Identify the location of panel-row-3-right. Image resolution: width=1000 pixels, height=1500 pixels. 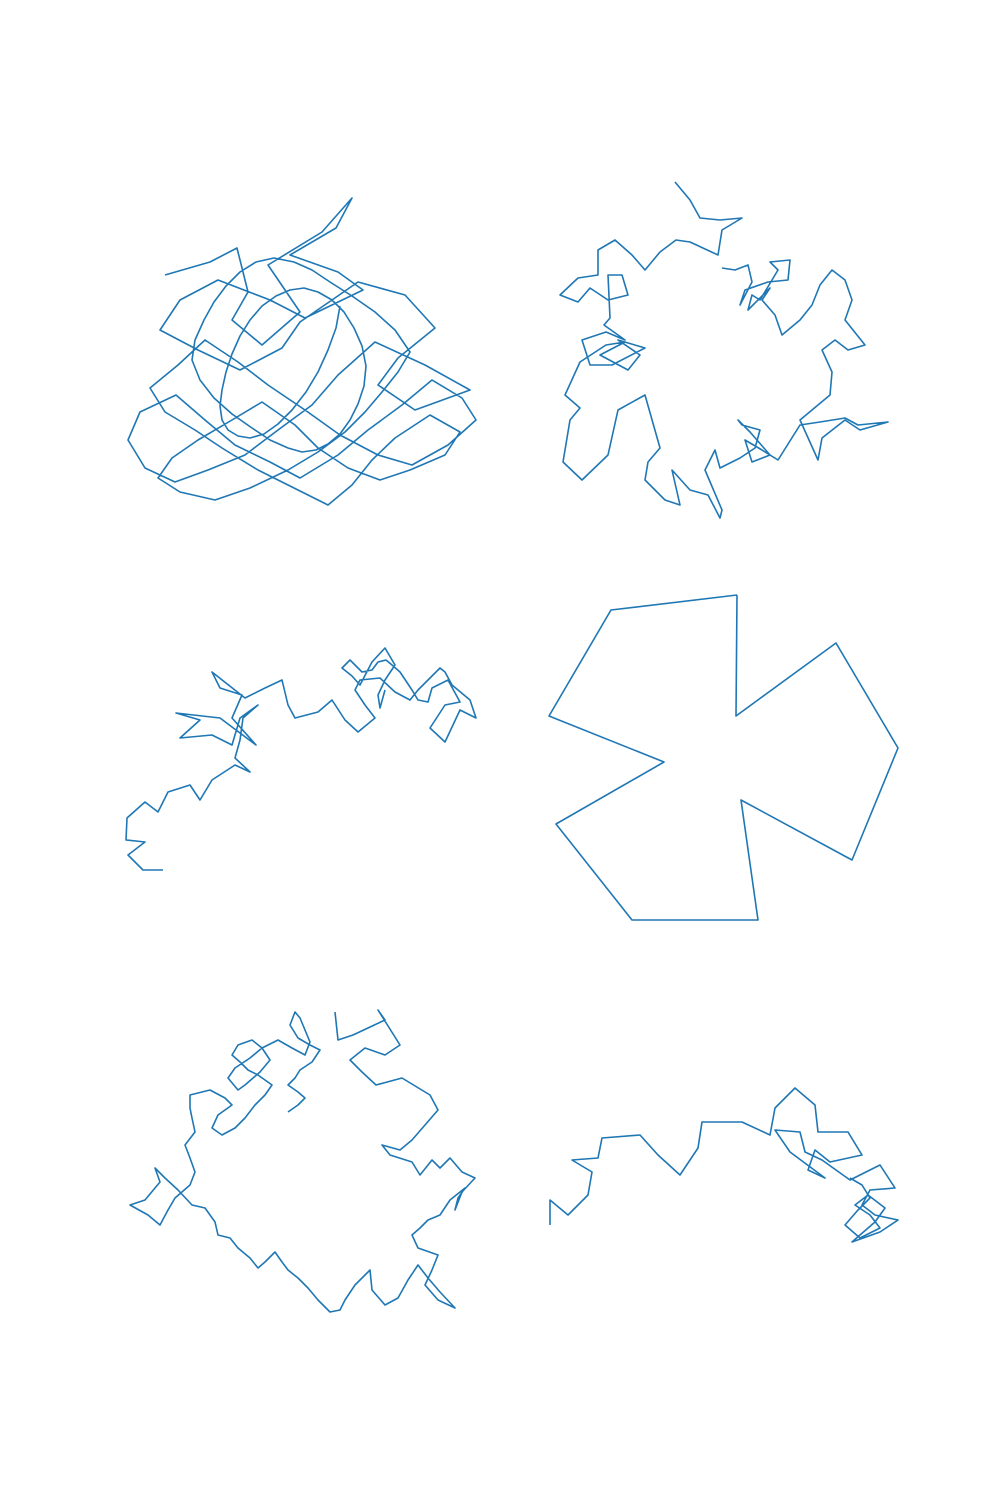
(724, 1165).